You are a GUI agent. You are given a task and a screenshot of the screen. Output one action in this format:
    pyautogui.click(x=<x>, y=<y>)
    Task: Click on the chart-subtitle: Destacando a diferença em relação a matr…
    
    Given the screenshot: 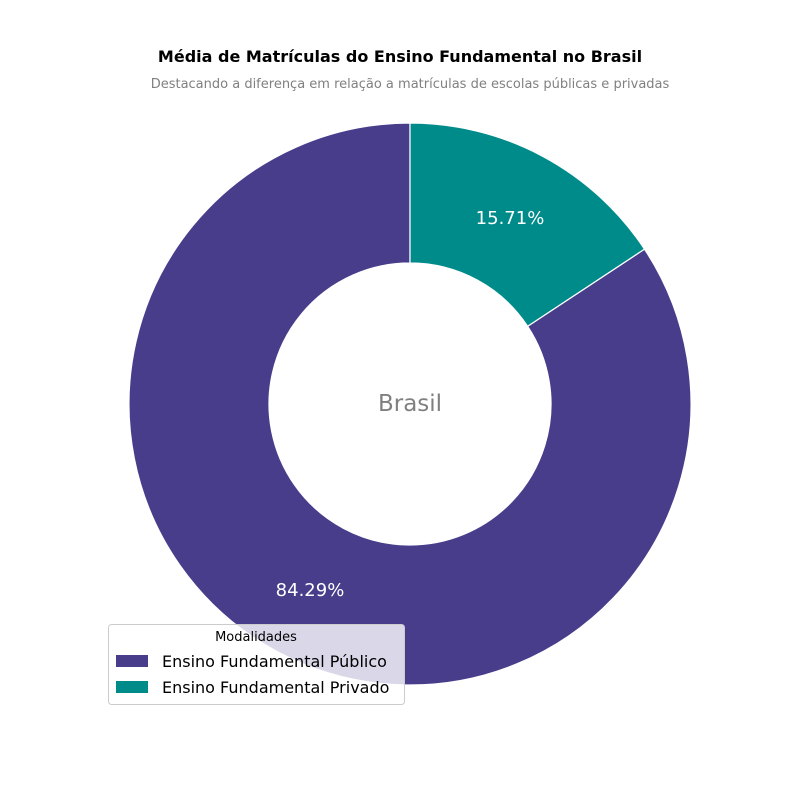 What is the action you would take?
    pyautogui.click(x=410, y=84)
    